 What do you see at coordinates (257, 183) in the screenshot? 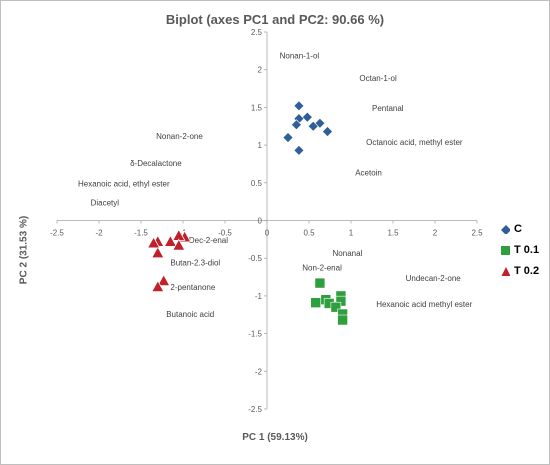
I see `y-tick-label: 0.5` at bounding box center [257, 183].